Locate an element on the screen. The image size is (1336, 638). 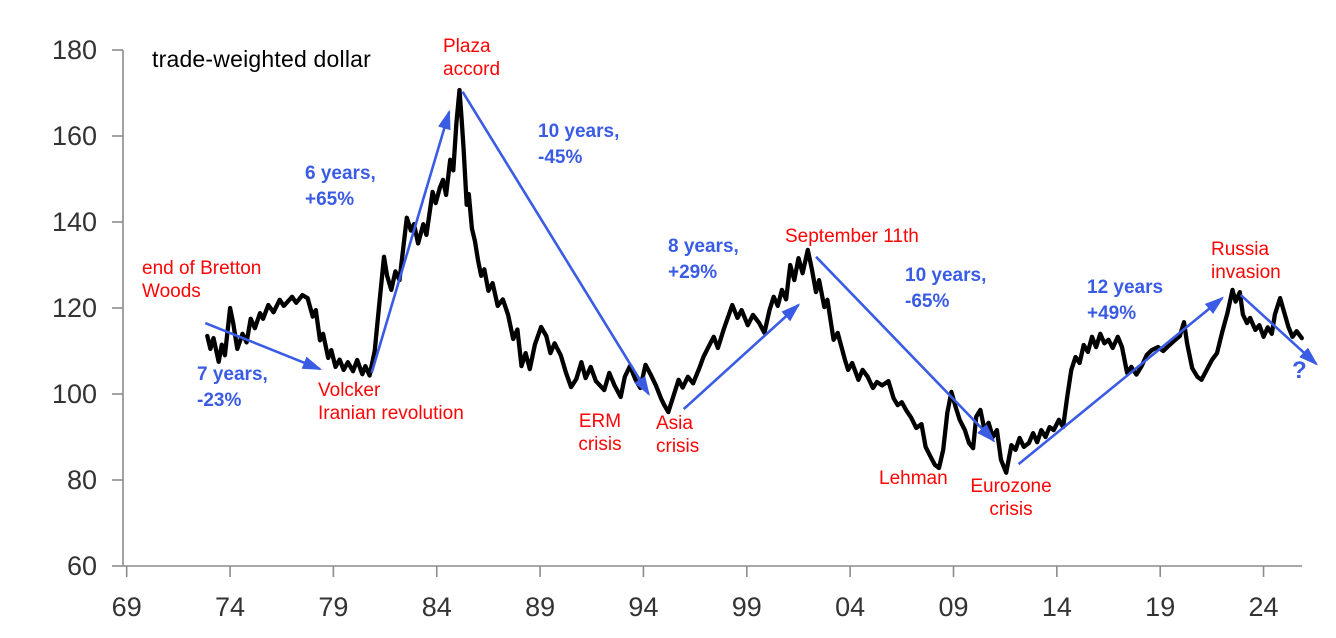
x-tick-label: 14 is located at coordinates (1057, 607).